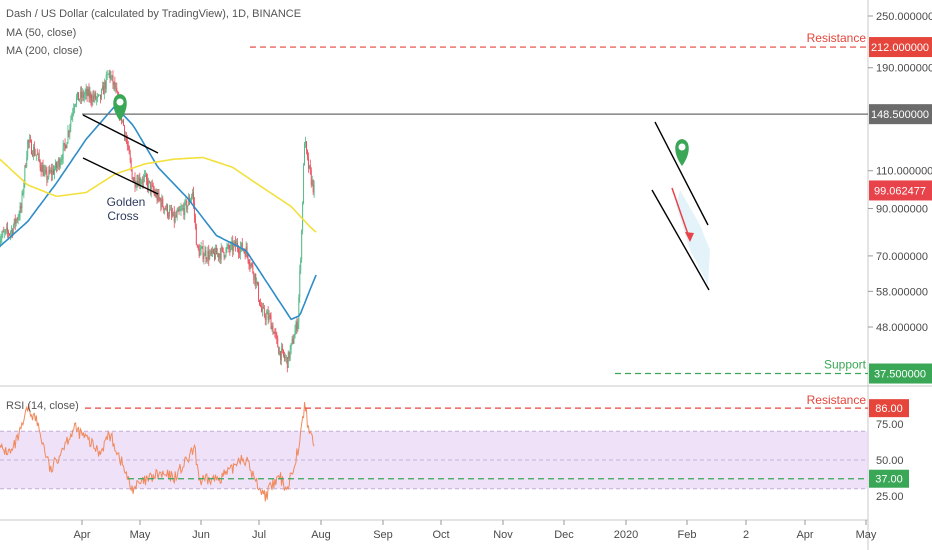 This screenshot has height=550, width=932. Describe the element at coordinates (626, 535) in the screenshot. I see `time-tick-label: 2020` at that location.